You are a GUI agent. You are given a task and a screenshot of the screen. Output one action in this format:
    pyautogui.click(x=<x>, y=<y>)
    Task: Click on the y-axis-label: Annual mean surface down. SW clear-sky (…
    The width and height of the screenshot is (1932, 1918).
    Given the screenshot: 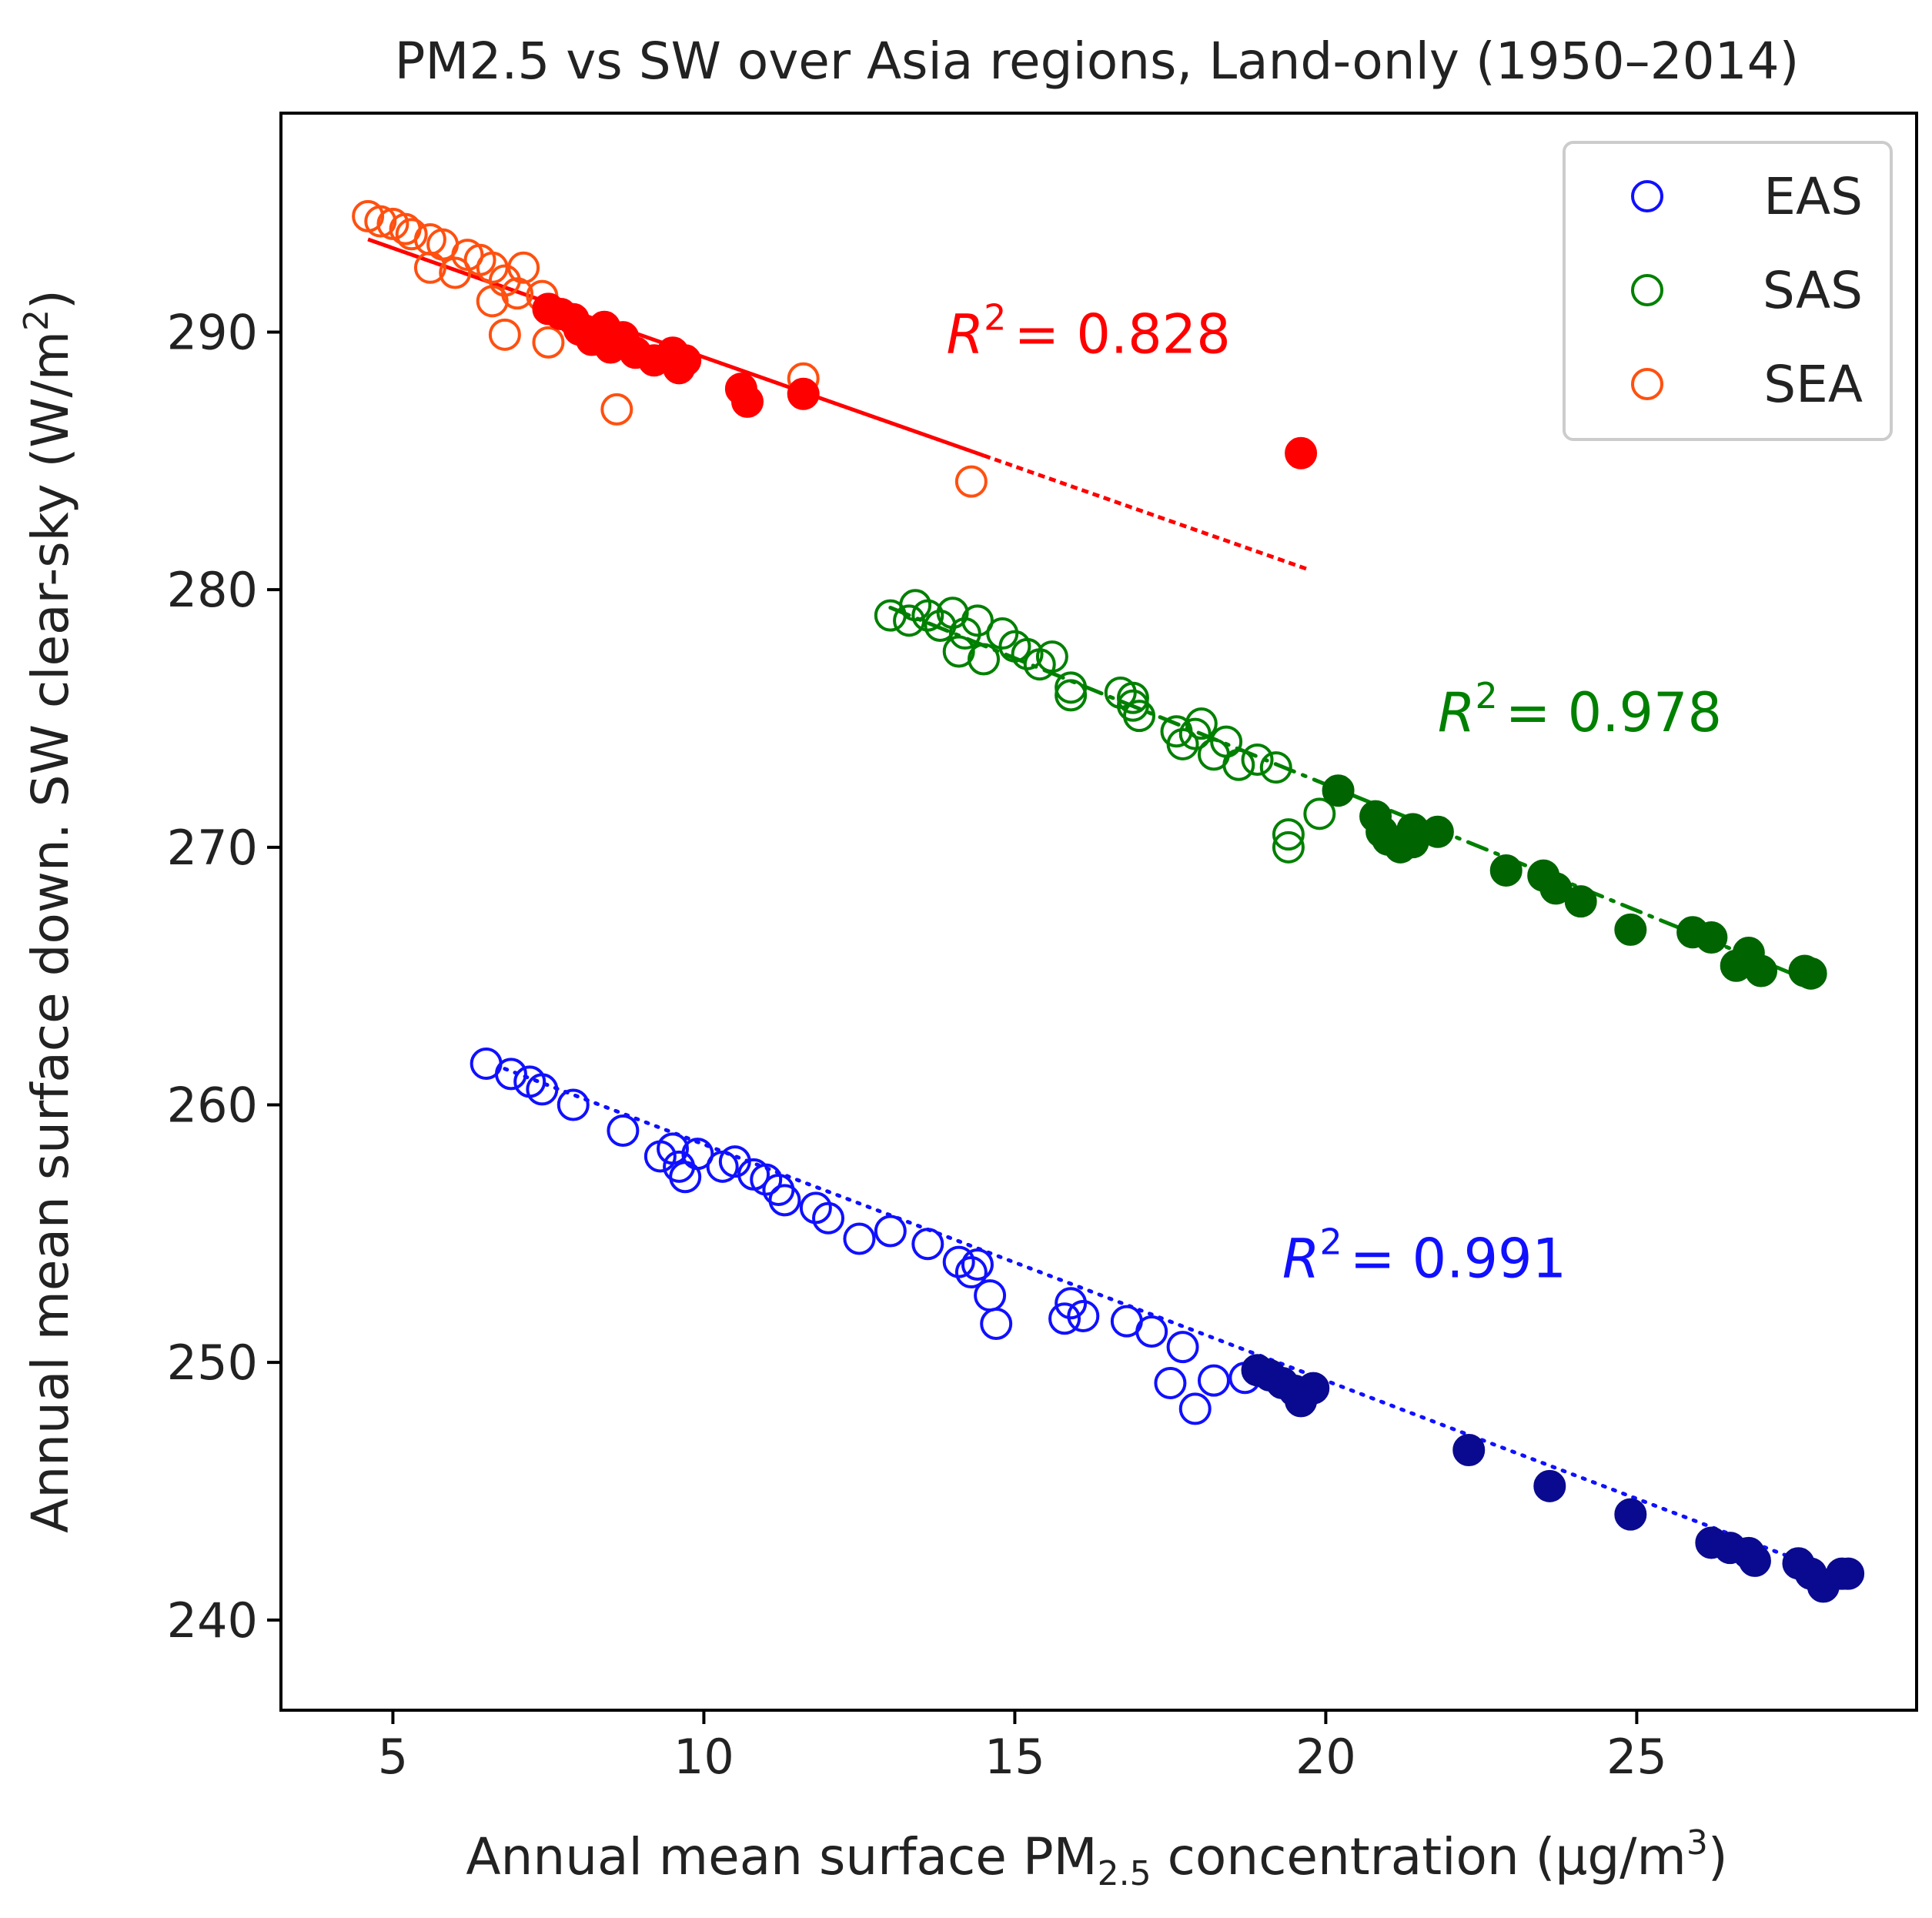 What is the action you would take?
    pyautogui.click(x=48, y=911)
    